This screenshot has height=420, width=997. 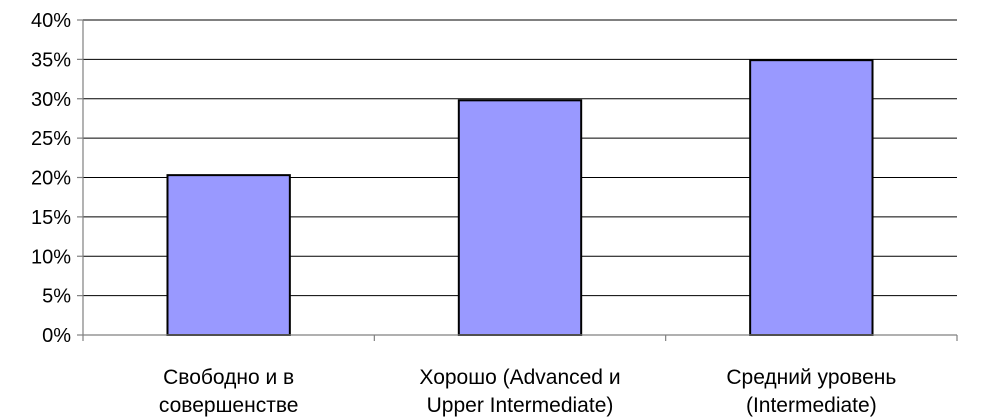 What do you see at coordinates (519, 391) in the screenshot?
I see `x-category-label-2: Хорошо (Advanced и Upper Intermediate)` at bounding box center [519, 391].